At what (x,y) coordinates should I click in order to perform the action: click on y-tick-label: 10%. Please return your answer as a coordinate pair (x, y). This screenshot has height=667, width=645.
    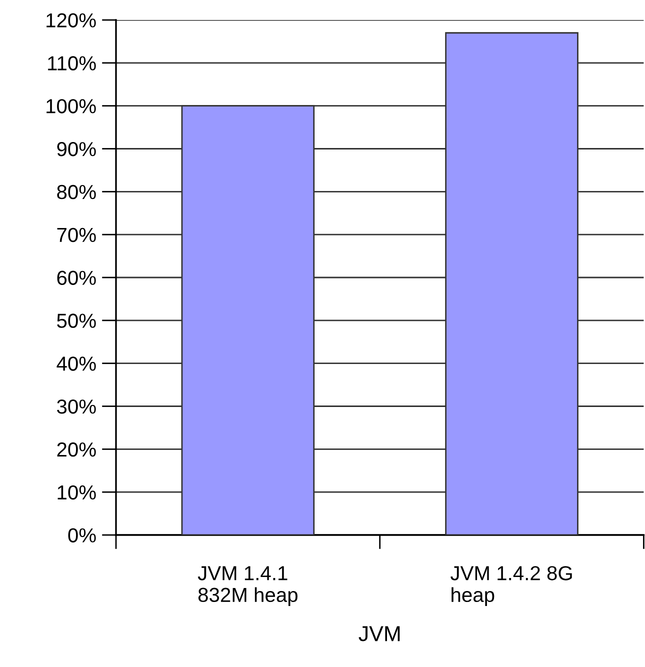
    Looking at the image, I should click on (77, 492).